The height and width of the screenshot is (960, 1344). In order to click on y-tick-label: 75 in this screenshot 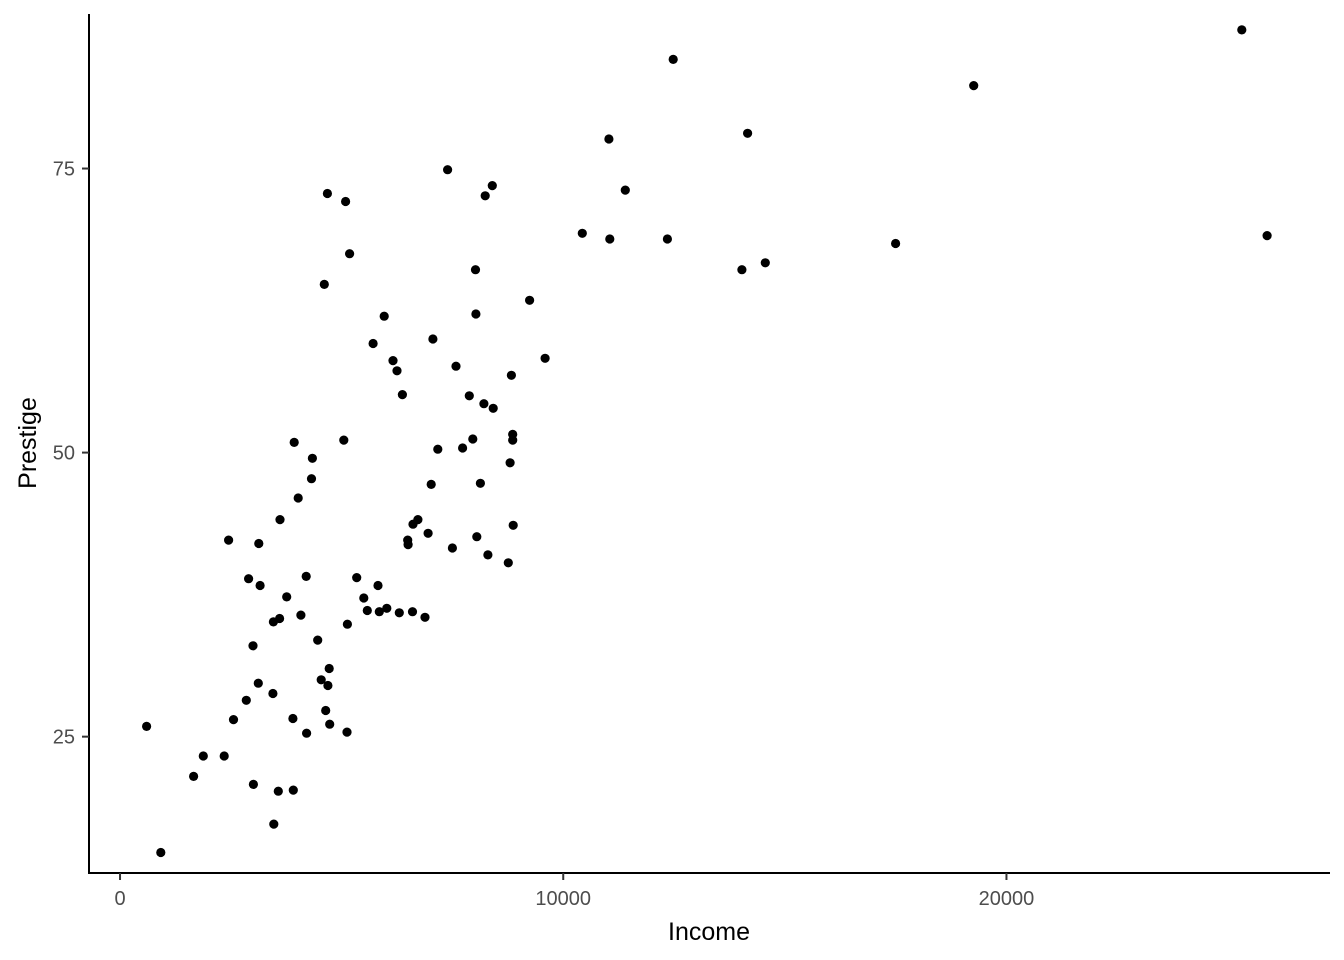, I will do `click(64, 170)`.